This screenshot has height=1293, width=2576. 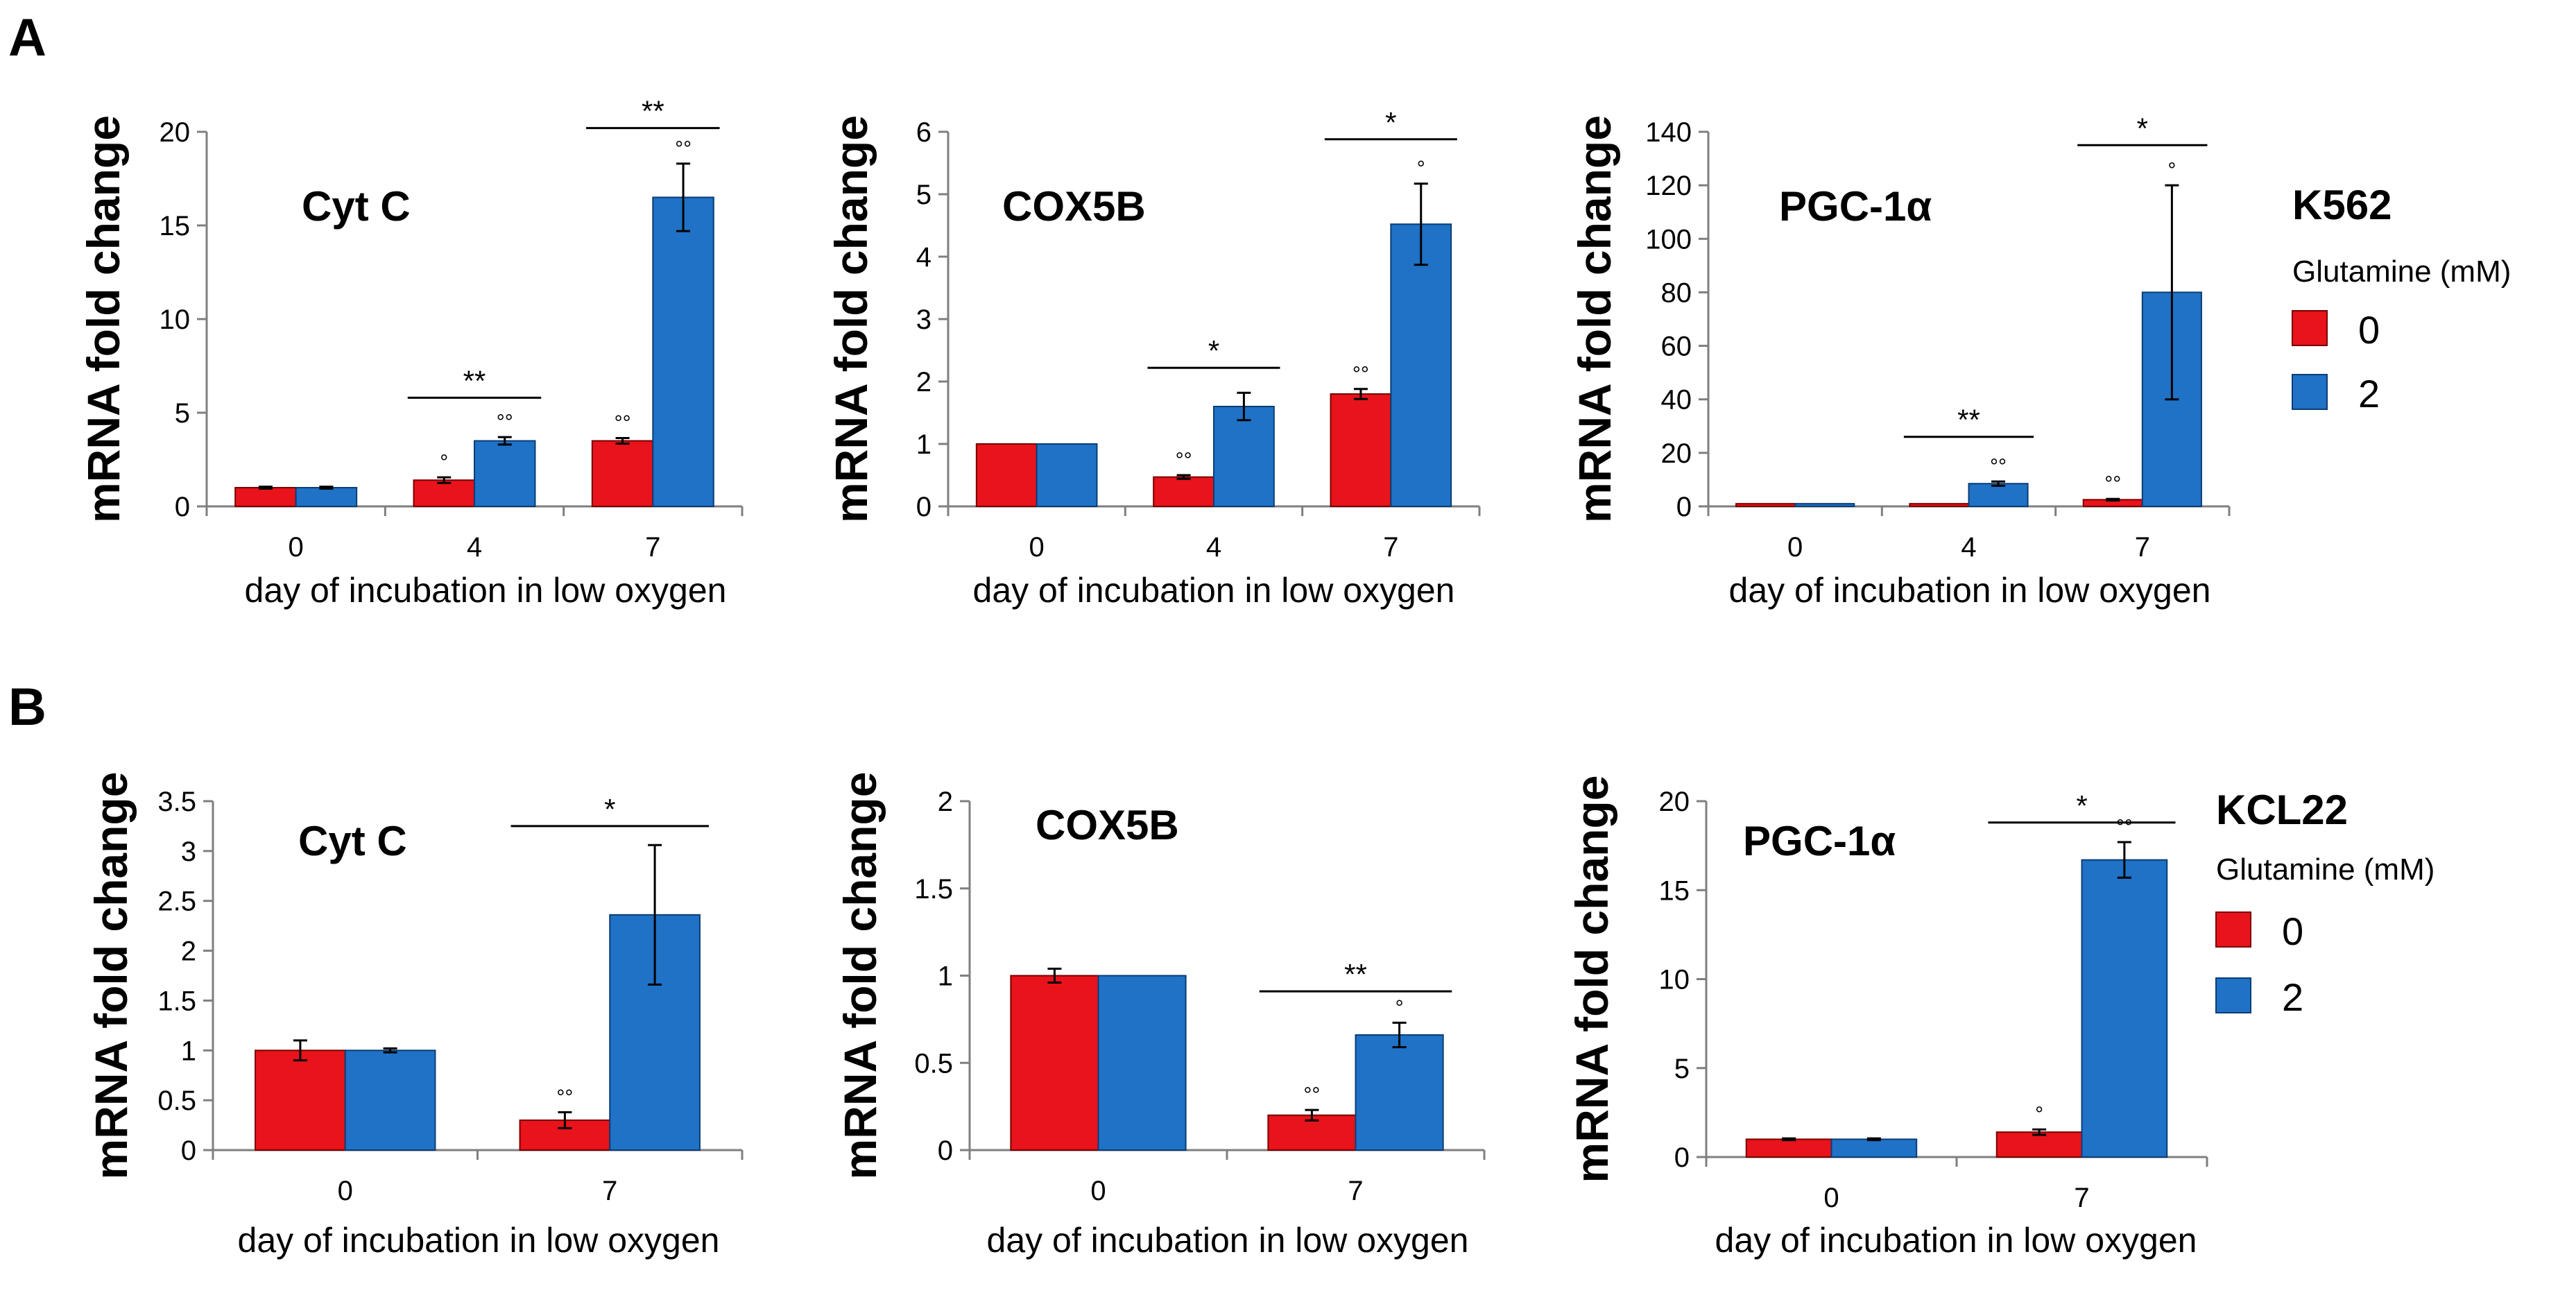 What do you see at coordinates (945, 976) in the screenshot?
I see `y-tick-label: 1` at bounding box center [945, 976].